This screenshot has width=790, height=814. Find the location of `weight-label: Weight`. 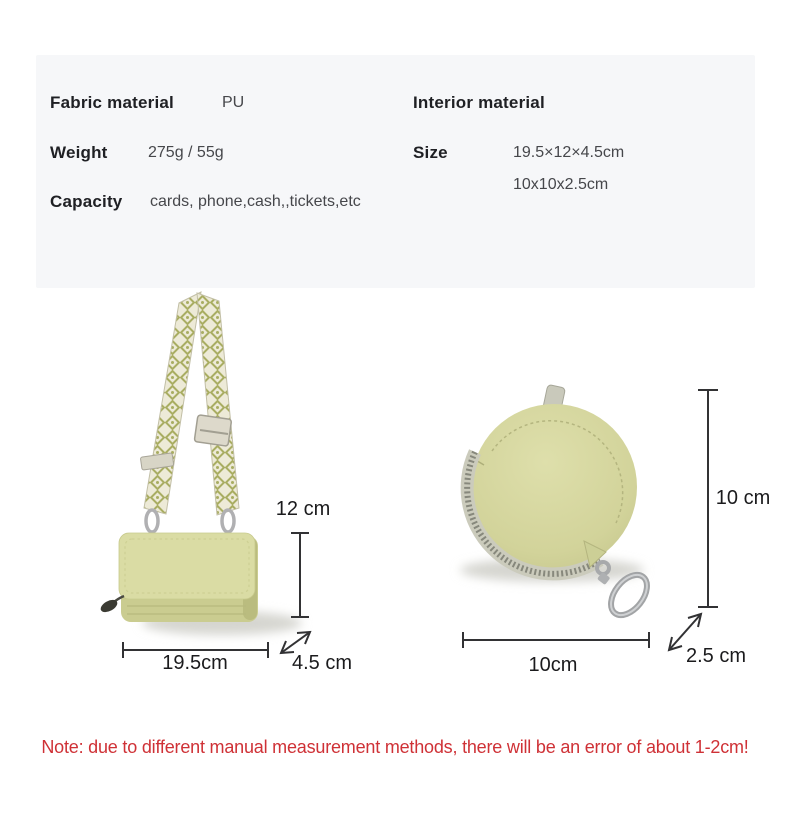

weight-label: Weight is located at coordinates (79, 152).